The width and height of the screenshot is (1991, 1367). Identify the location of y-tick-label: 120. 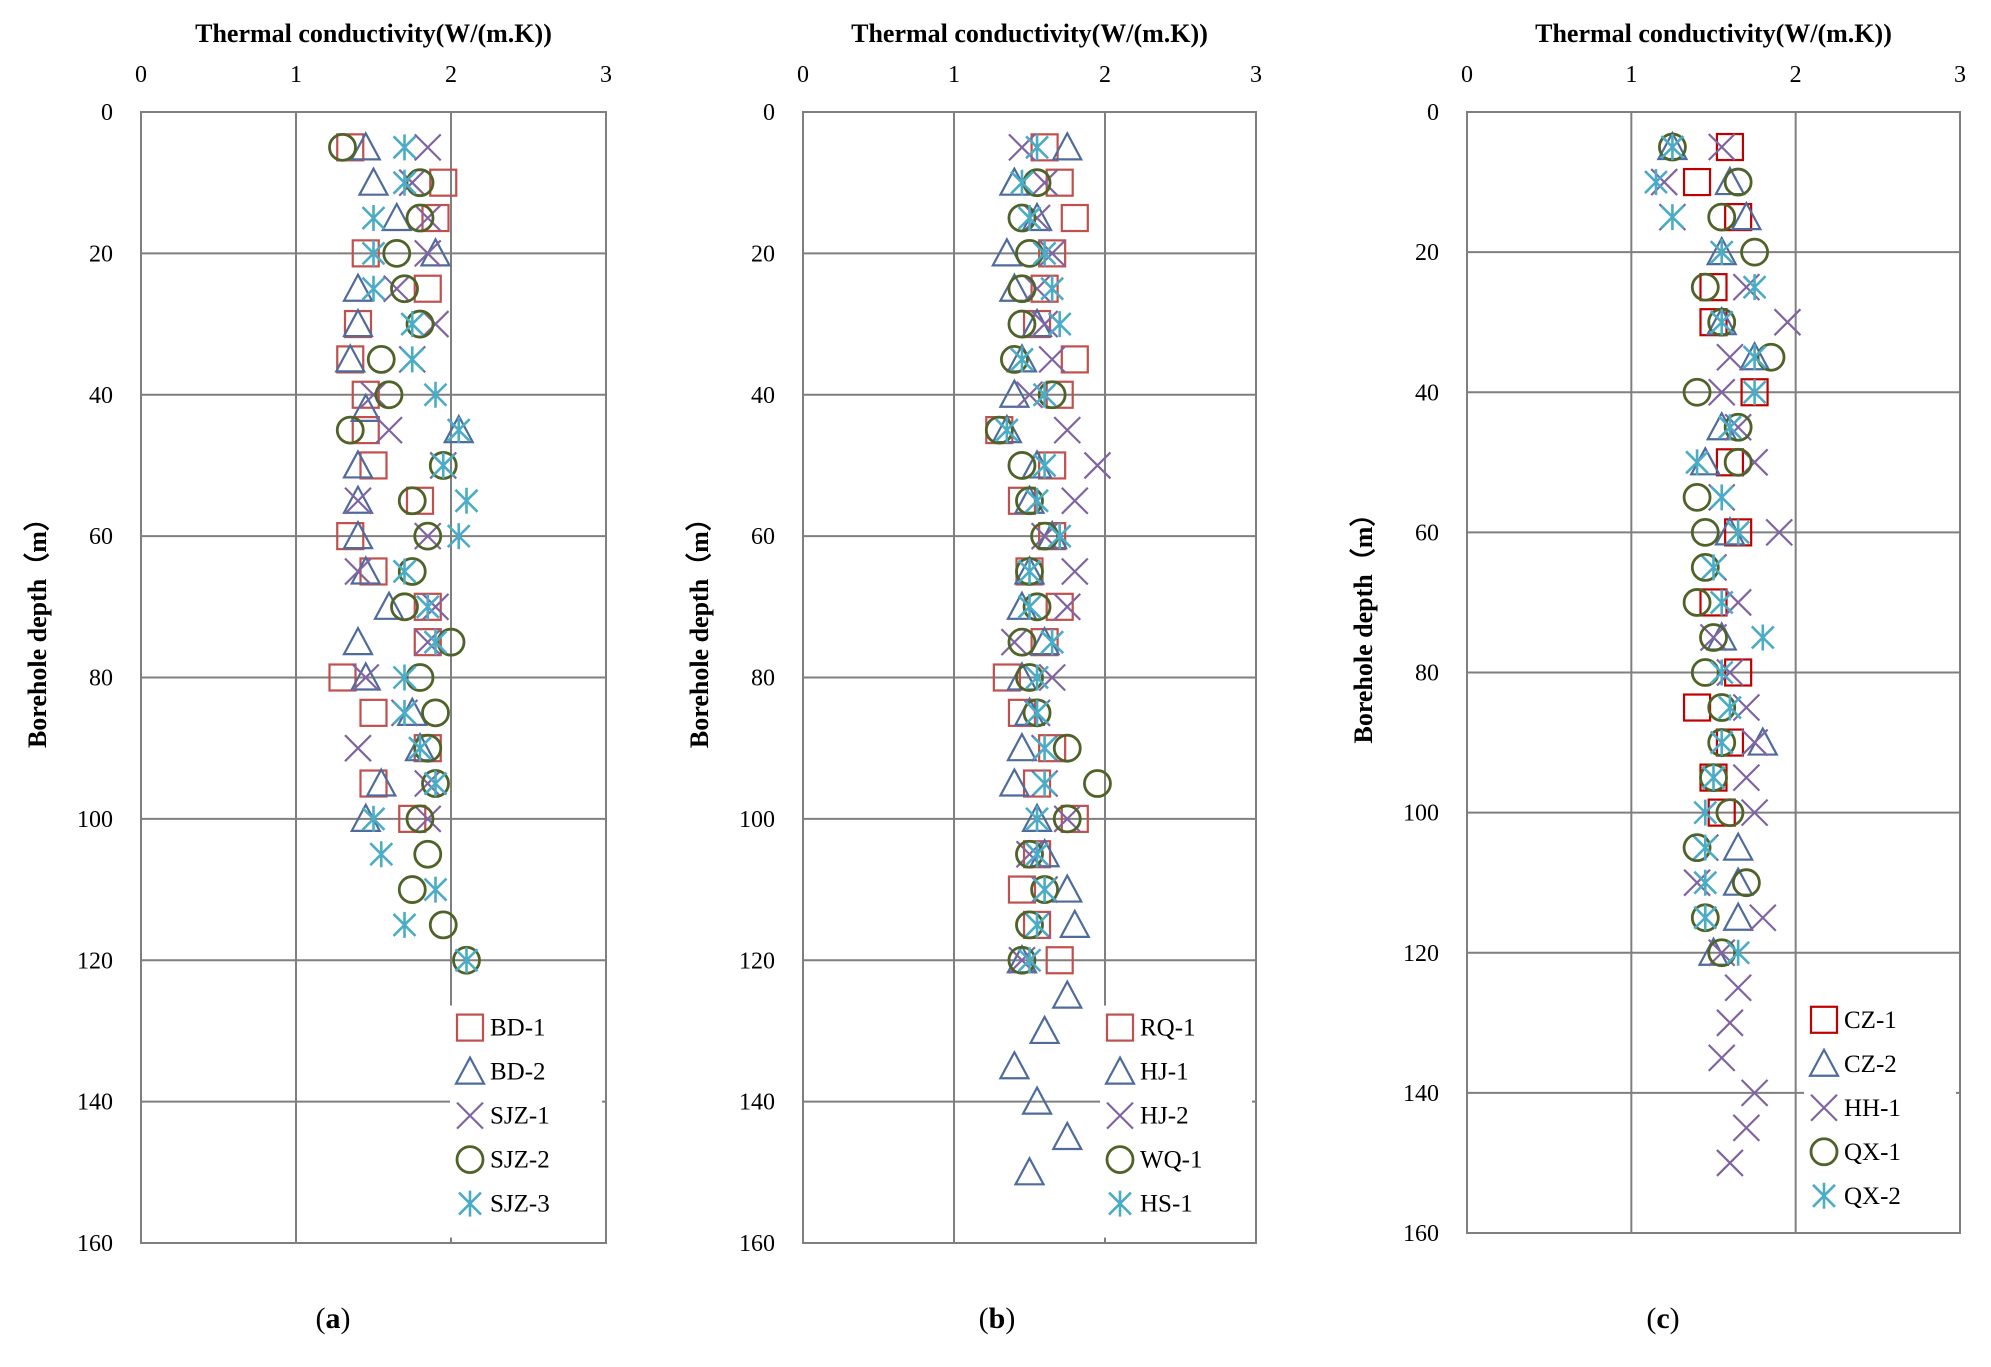
(757, 961).